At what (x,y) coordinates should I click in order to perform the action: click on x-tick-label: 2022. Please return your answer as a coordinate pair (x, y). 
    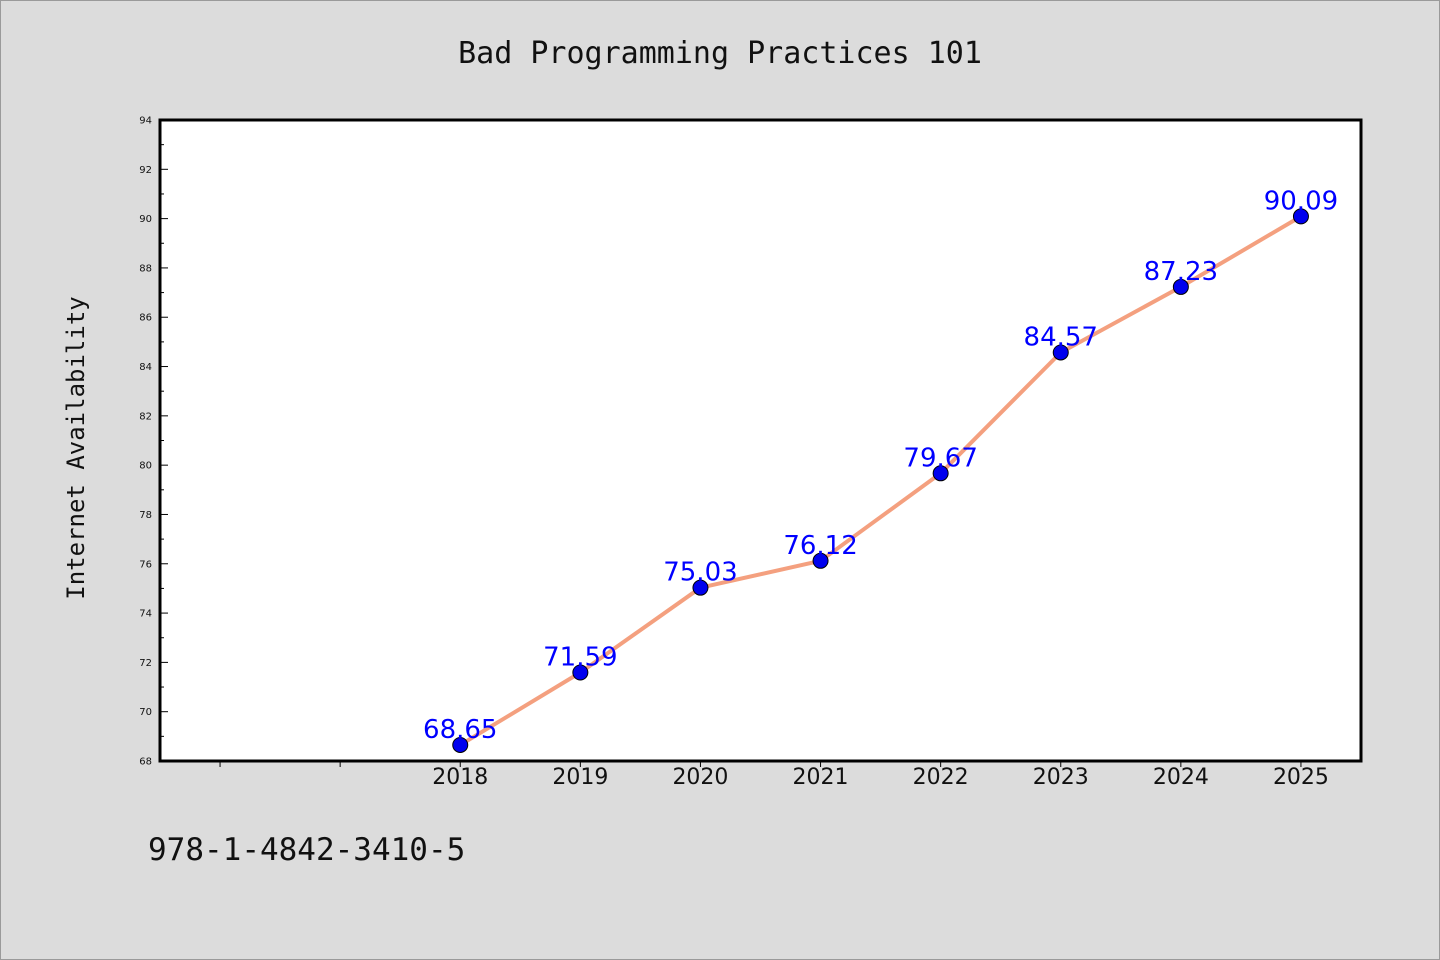
    Looking at the image, I should click on (941, 777).